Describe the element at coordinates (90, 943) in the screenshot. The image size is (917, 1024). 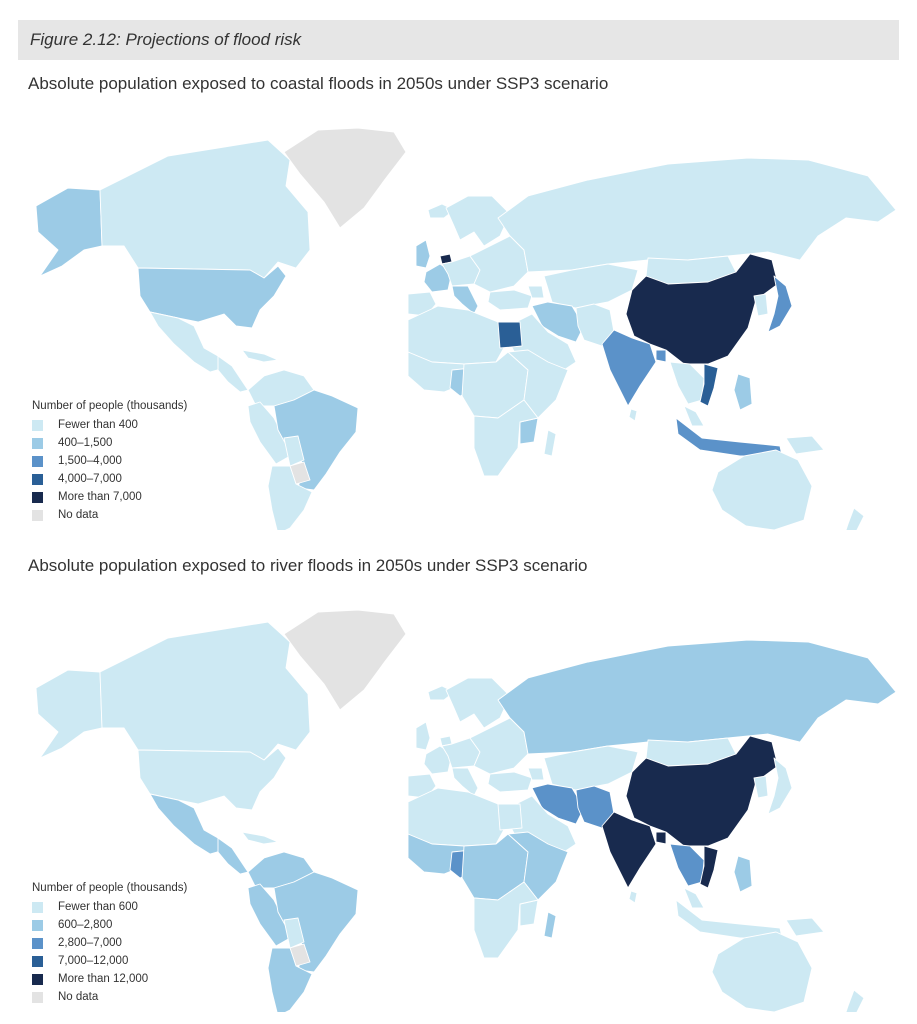
I see `legend-label: 2,800–7,000` at that location.